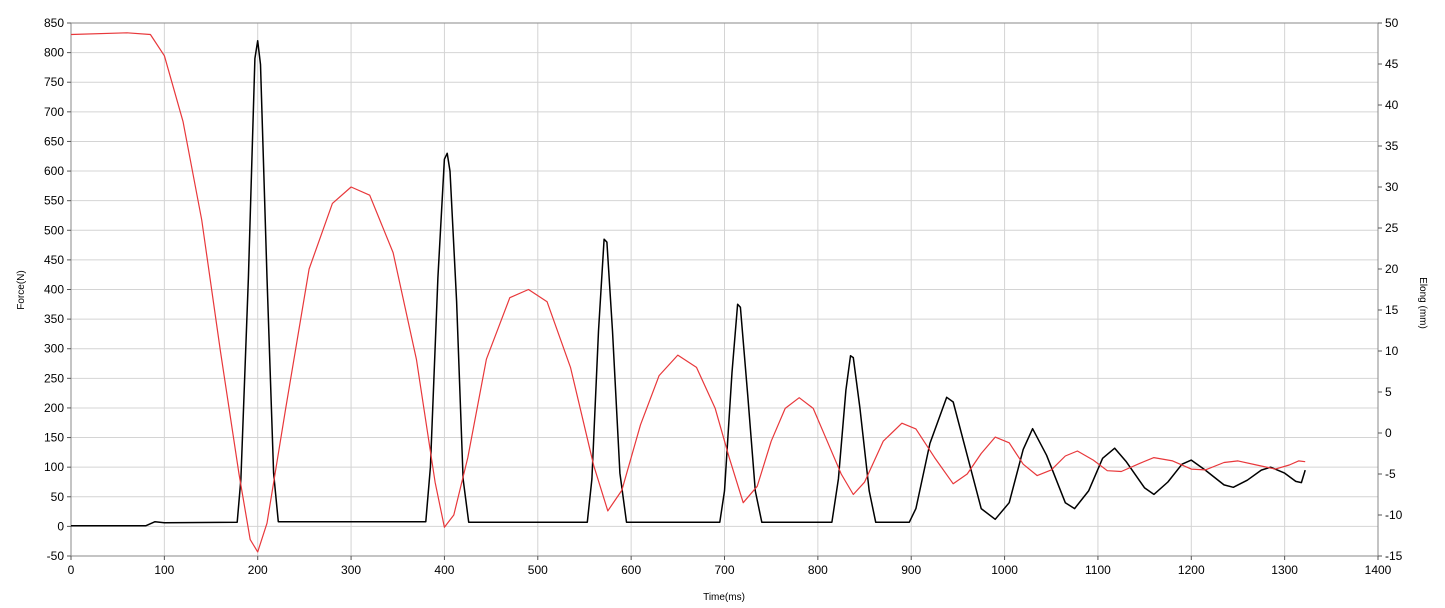  What do you see at coordinates (54, 467) in the screenshot?
I see `left-tick-label: 100` at bounding box center [54, 467].